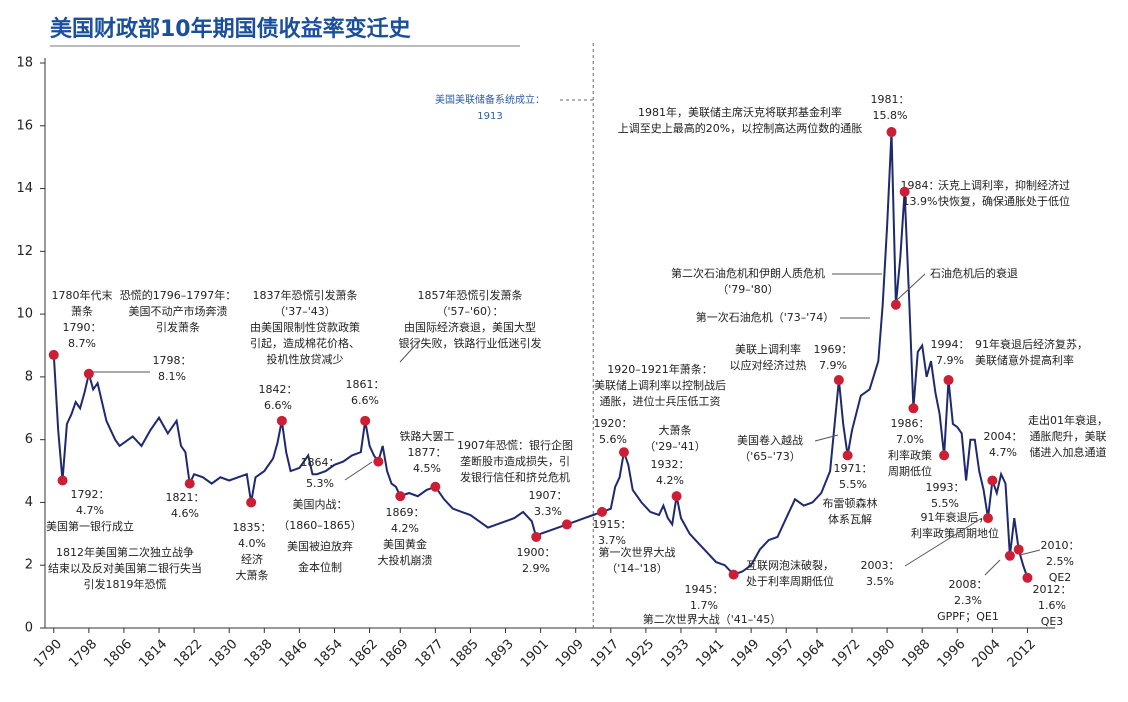  Describe the element at coordinates (427, 468) in the screenshot. I see `annotation-text: 4.5%` at that location.